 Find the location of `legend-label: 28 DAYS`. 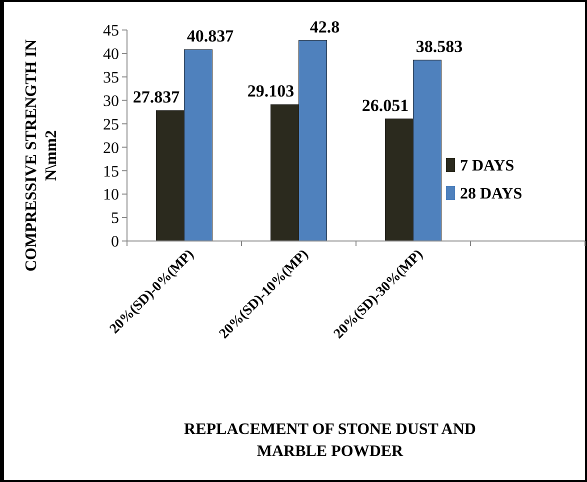

legend-label: 28 DAYS is located at coordinates (491, 194).